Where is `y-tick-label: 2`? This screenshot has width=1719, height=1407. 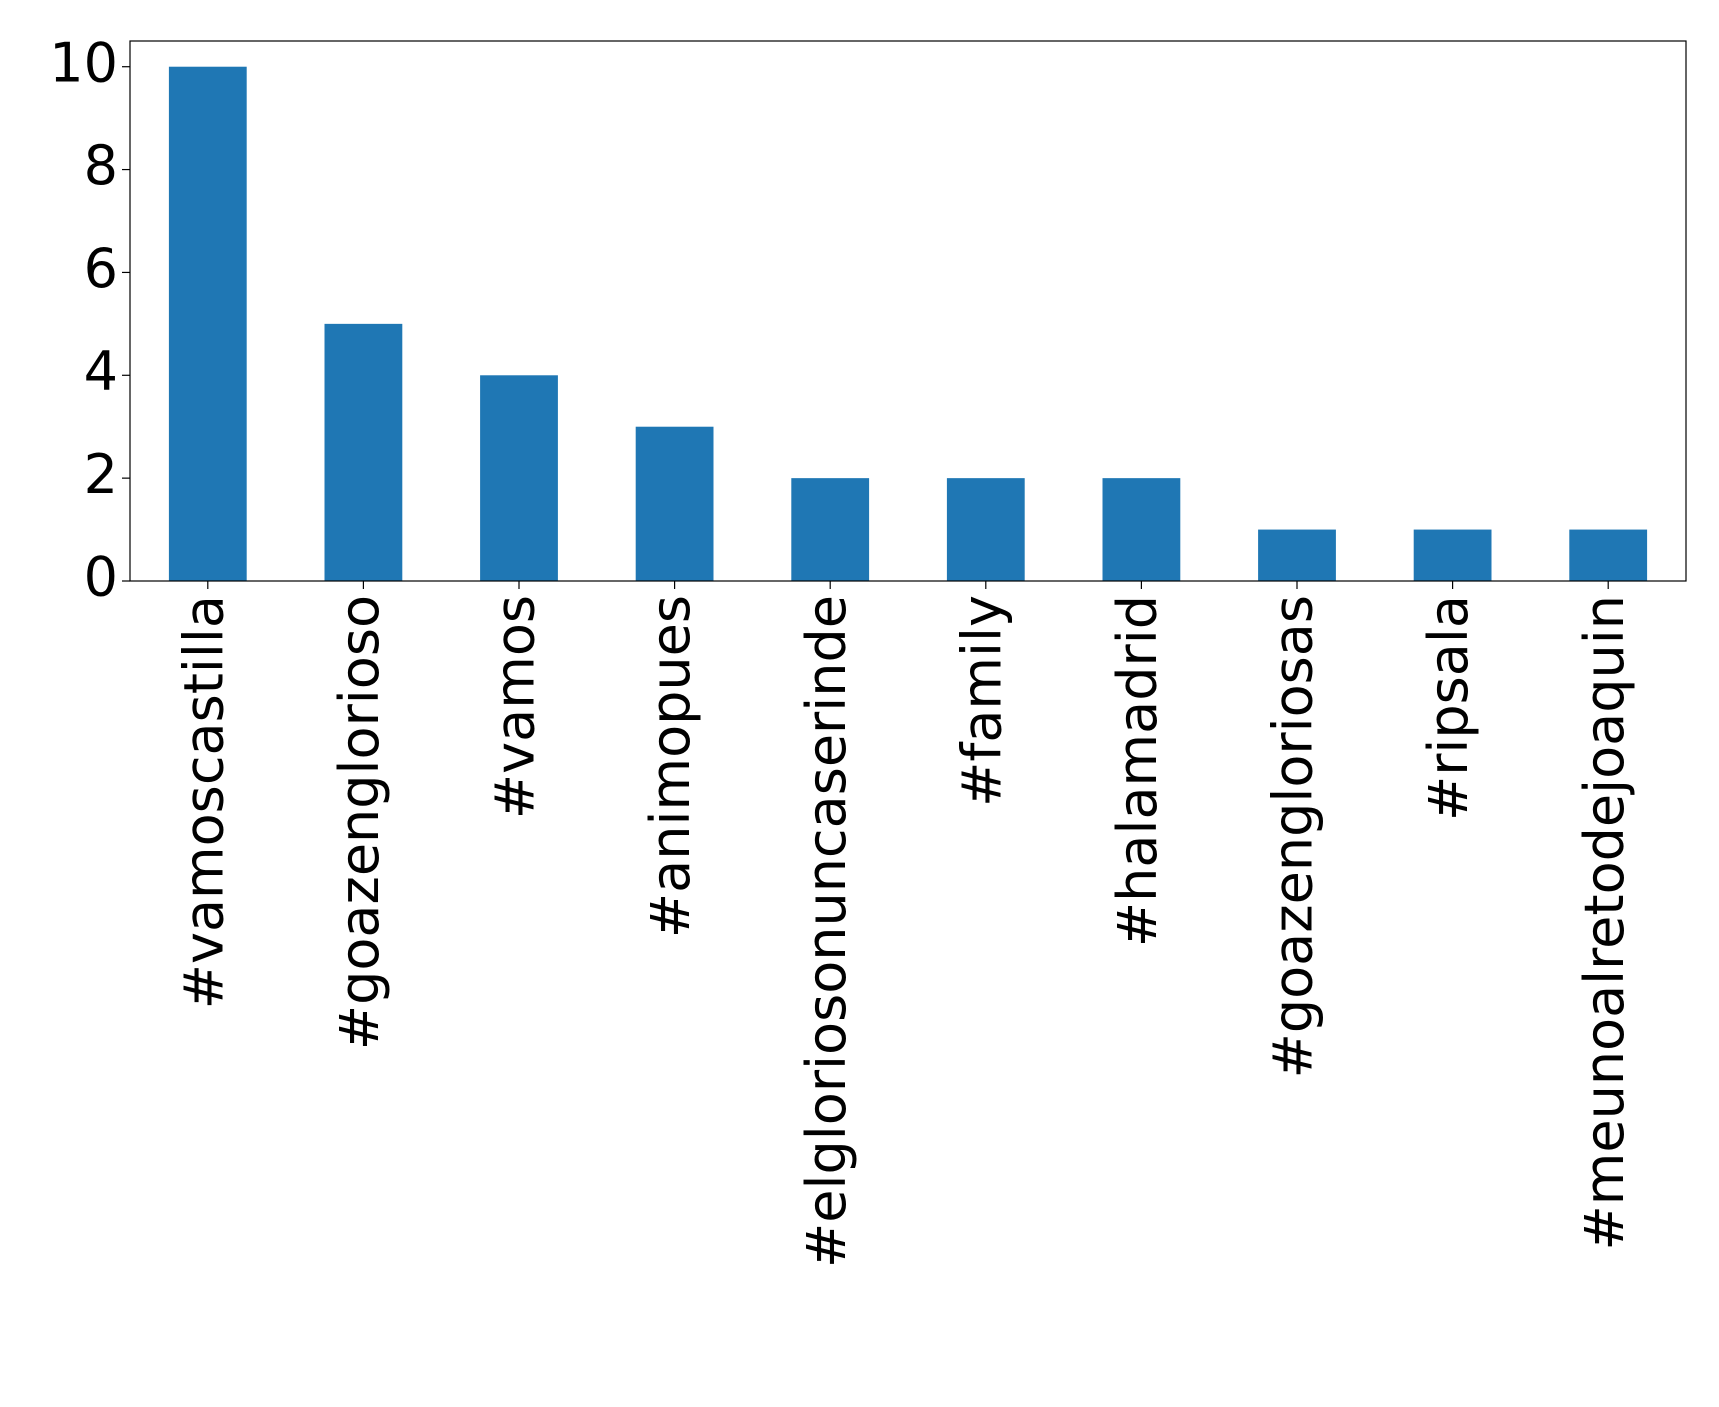
y-tick-label: 2 is located at coordinates (101, 474).